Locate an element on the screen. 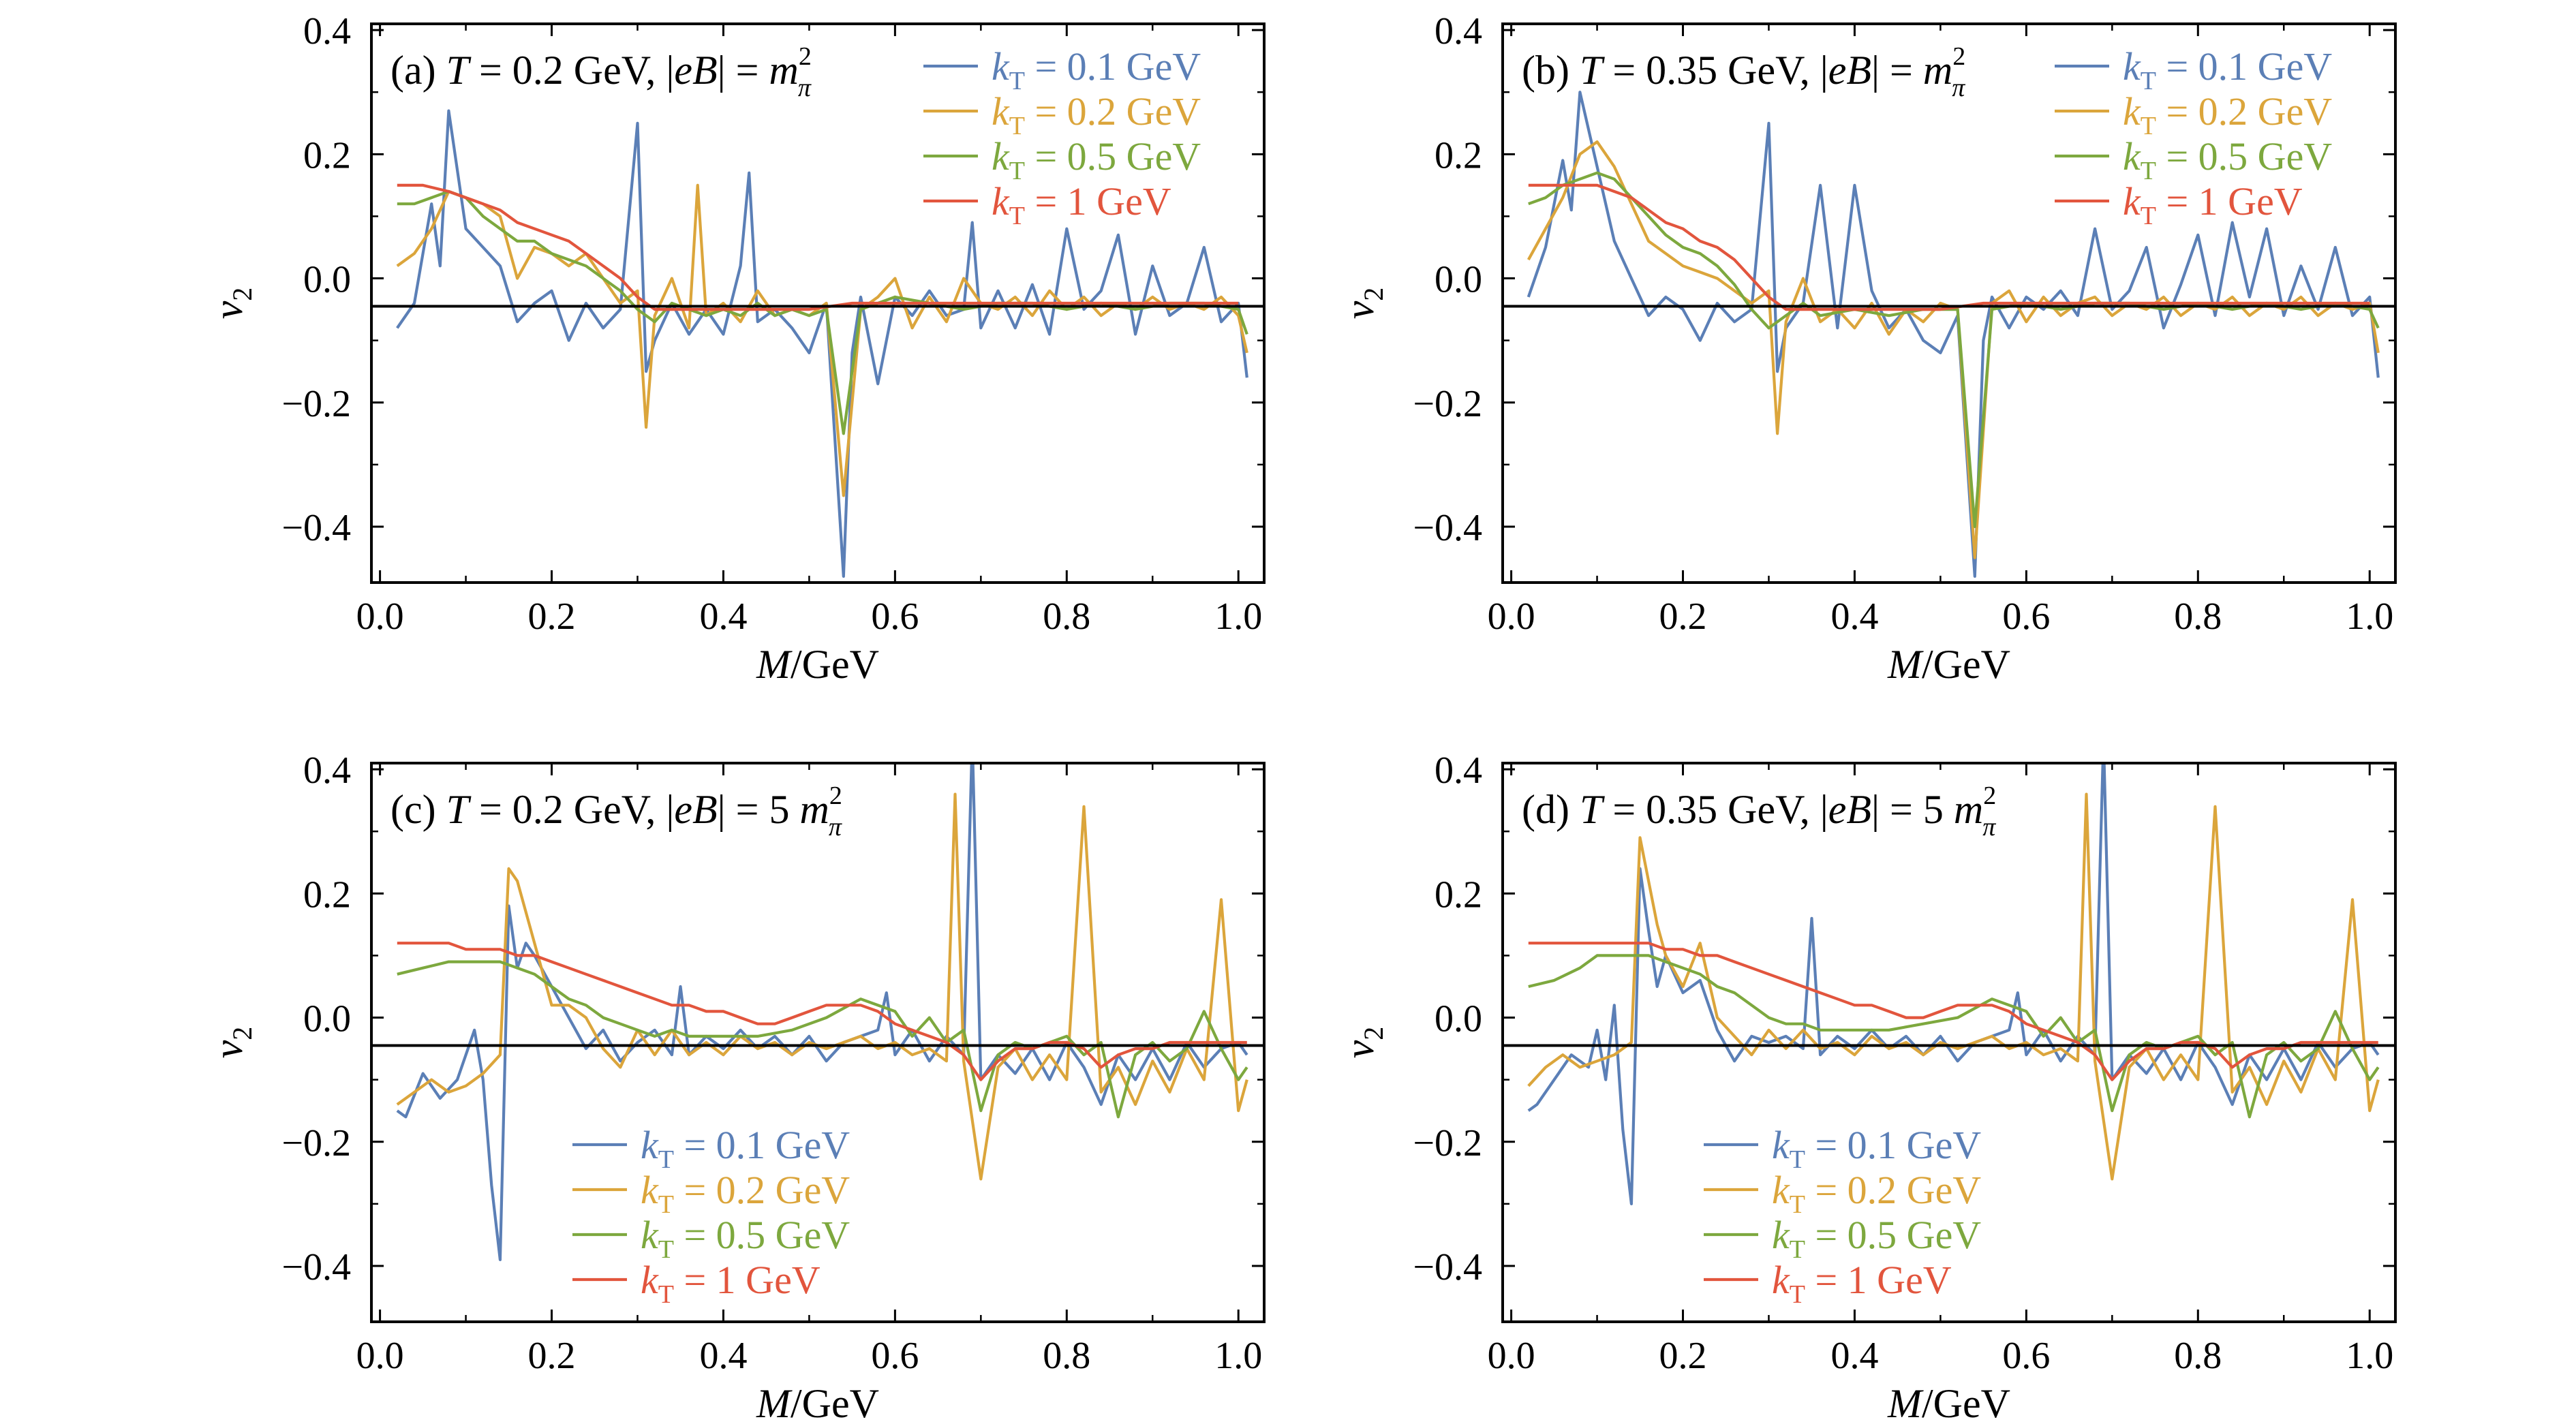 The width and height of the screenshot is (2576, 1424). panel-title: (a) T = 0.2 GeV, |eB| = m2 π is located at coordinates (601, 72).